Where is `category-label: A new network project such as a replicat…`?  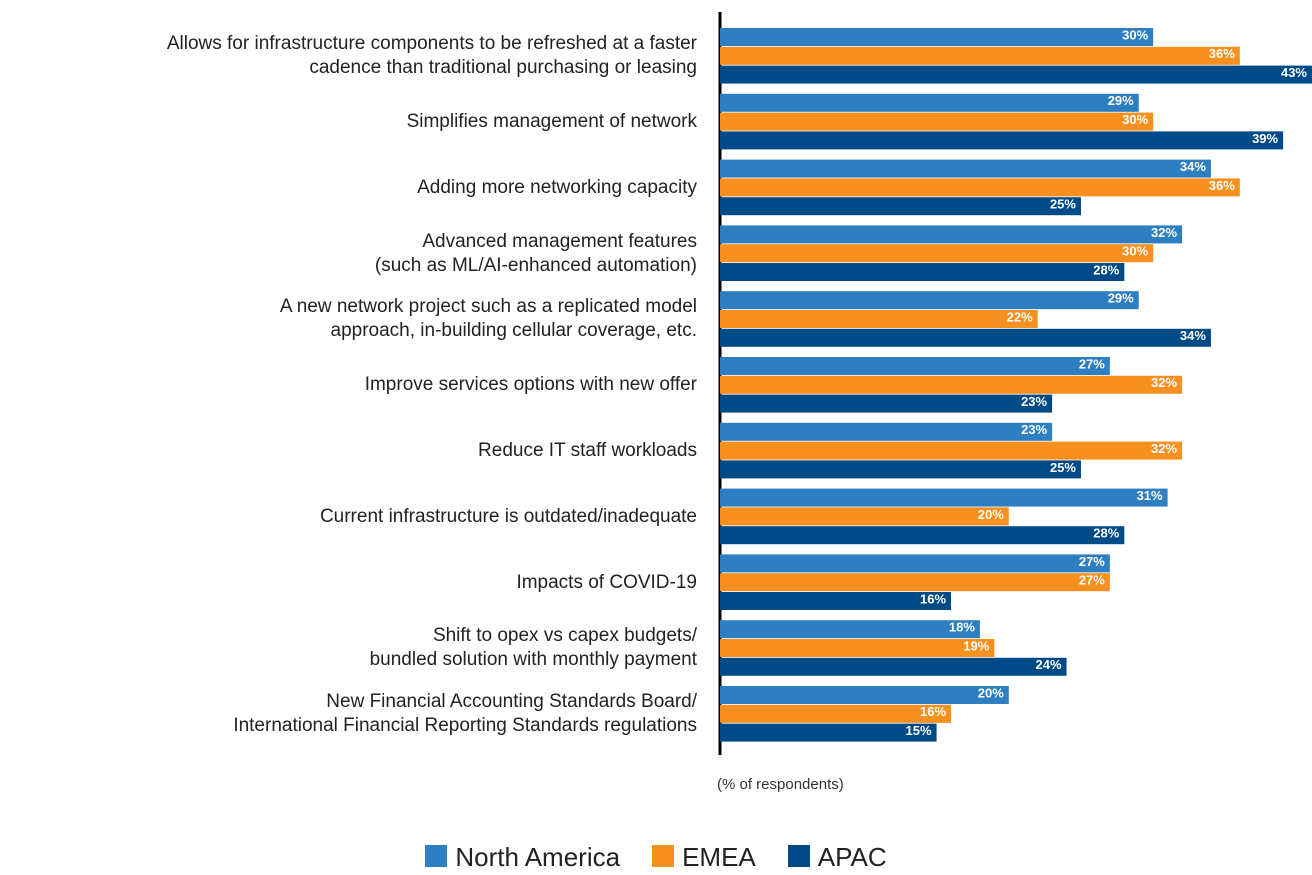 category-label: A new network project such as a replicat… is located at coordinates (488, 319).